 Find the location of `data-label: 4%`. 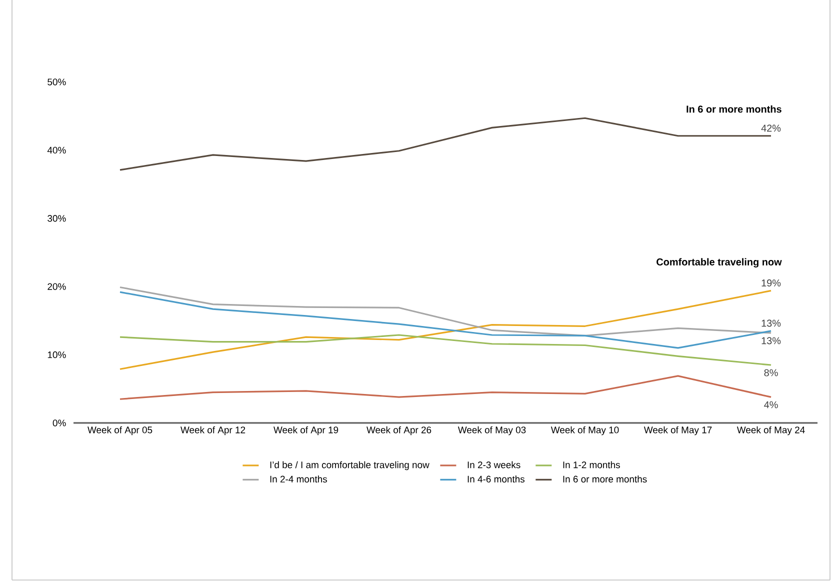

data-label: 4% is located at coordinates (771, 404).